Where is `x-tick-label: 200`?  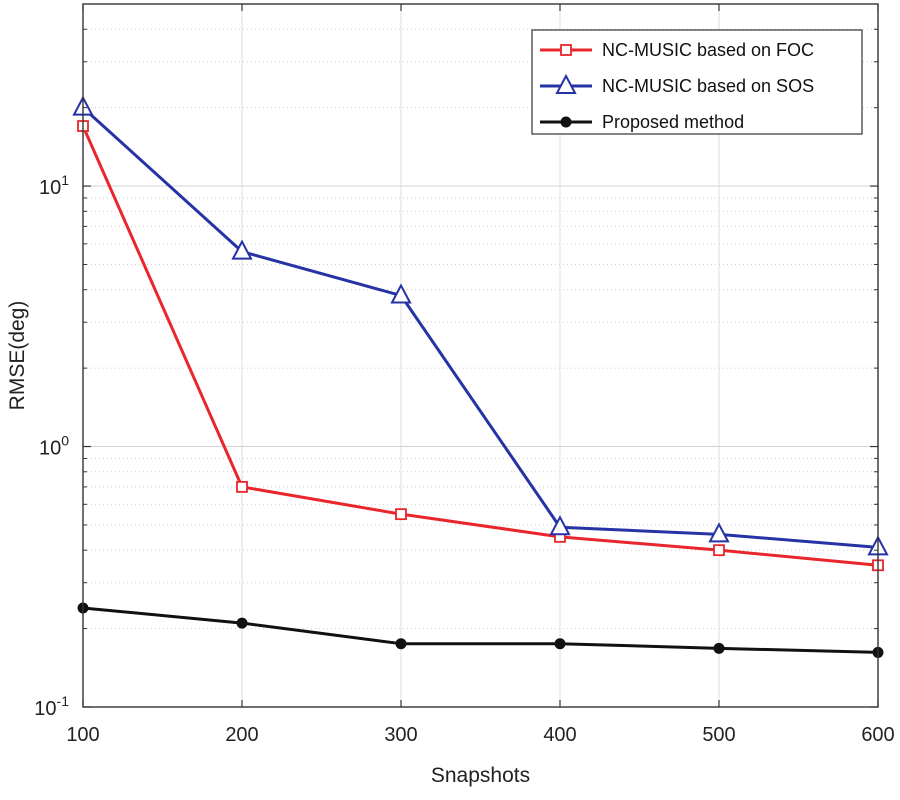 x-tick-label: 200 is located at coordinates (241, 735).